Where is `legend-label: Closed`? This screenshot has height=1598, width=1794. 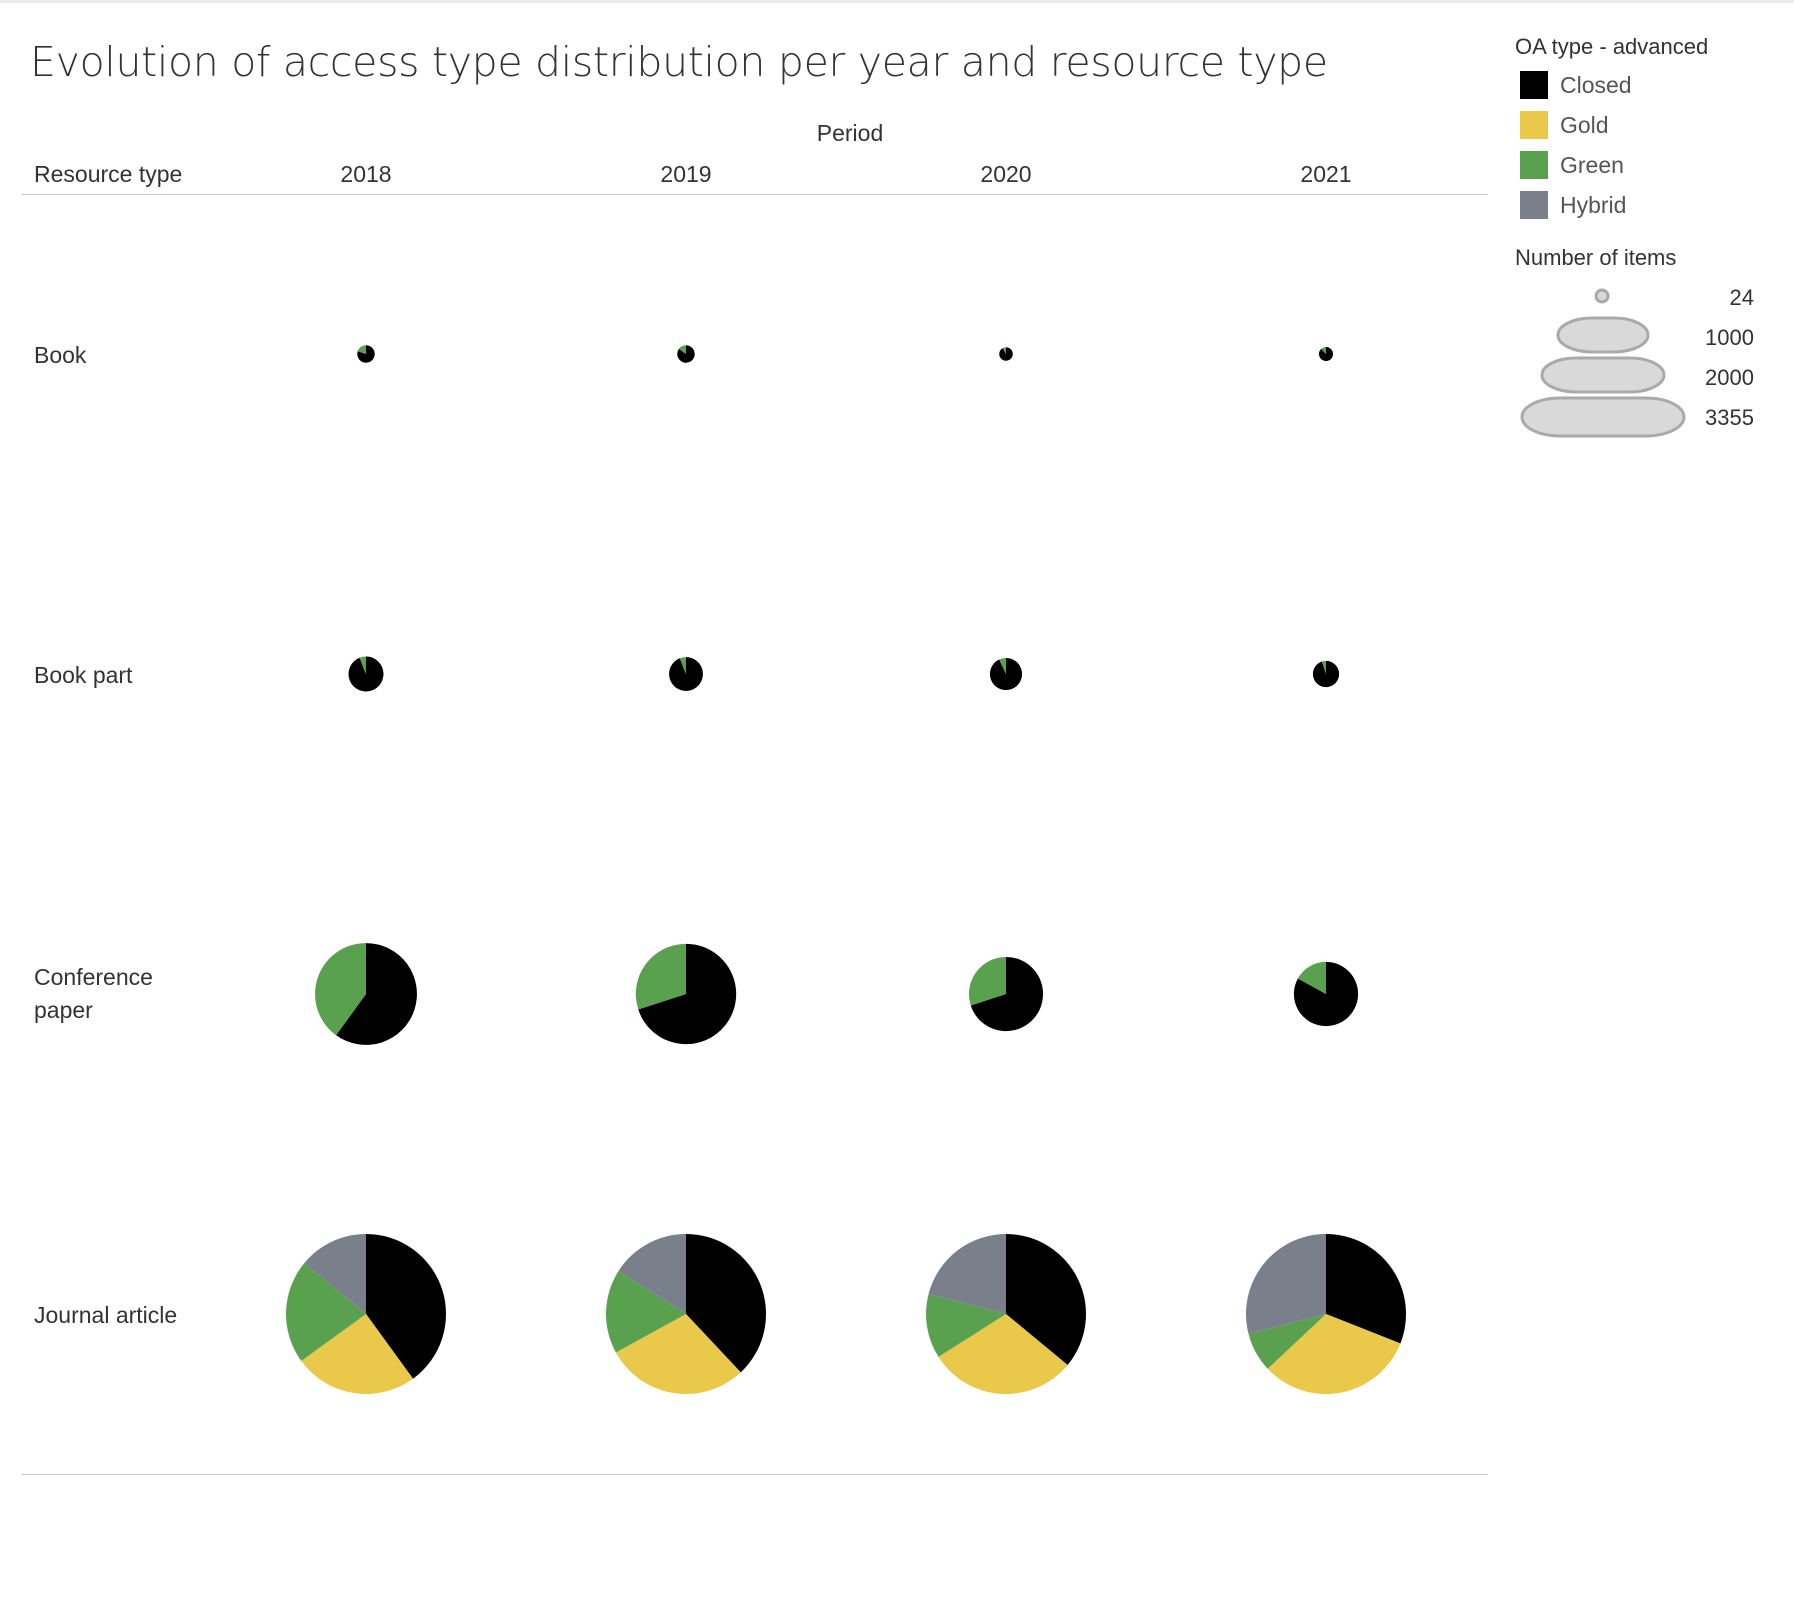
legend-label: Closed is located at coordinates (1596, 84).